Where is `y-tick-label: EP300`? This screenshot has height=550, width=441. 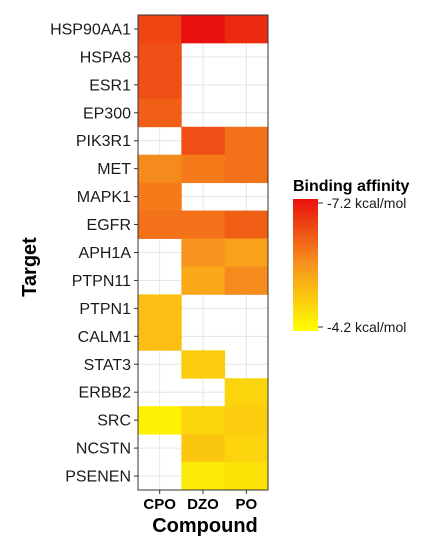 y-tick-label: EP300 is located at coordinates (107, 113).